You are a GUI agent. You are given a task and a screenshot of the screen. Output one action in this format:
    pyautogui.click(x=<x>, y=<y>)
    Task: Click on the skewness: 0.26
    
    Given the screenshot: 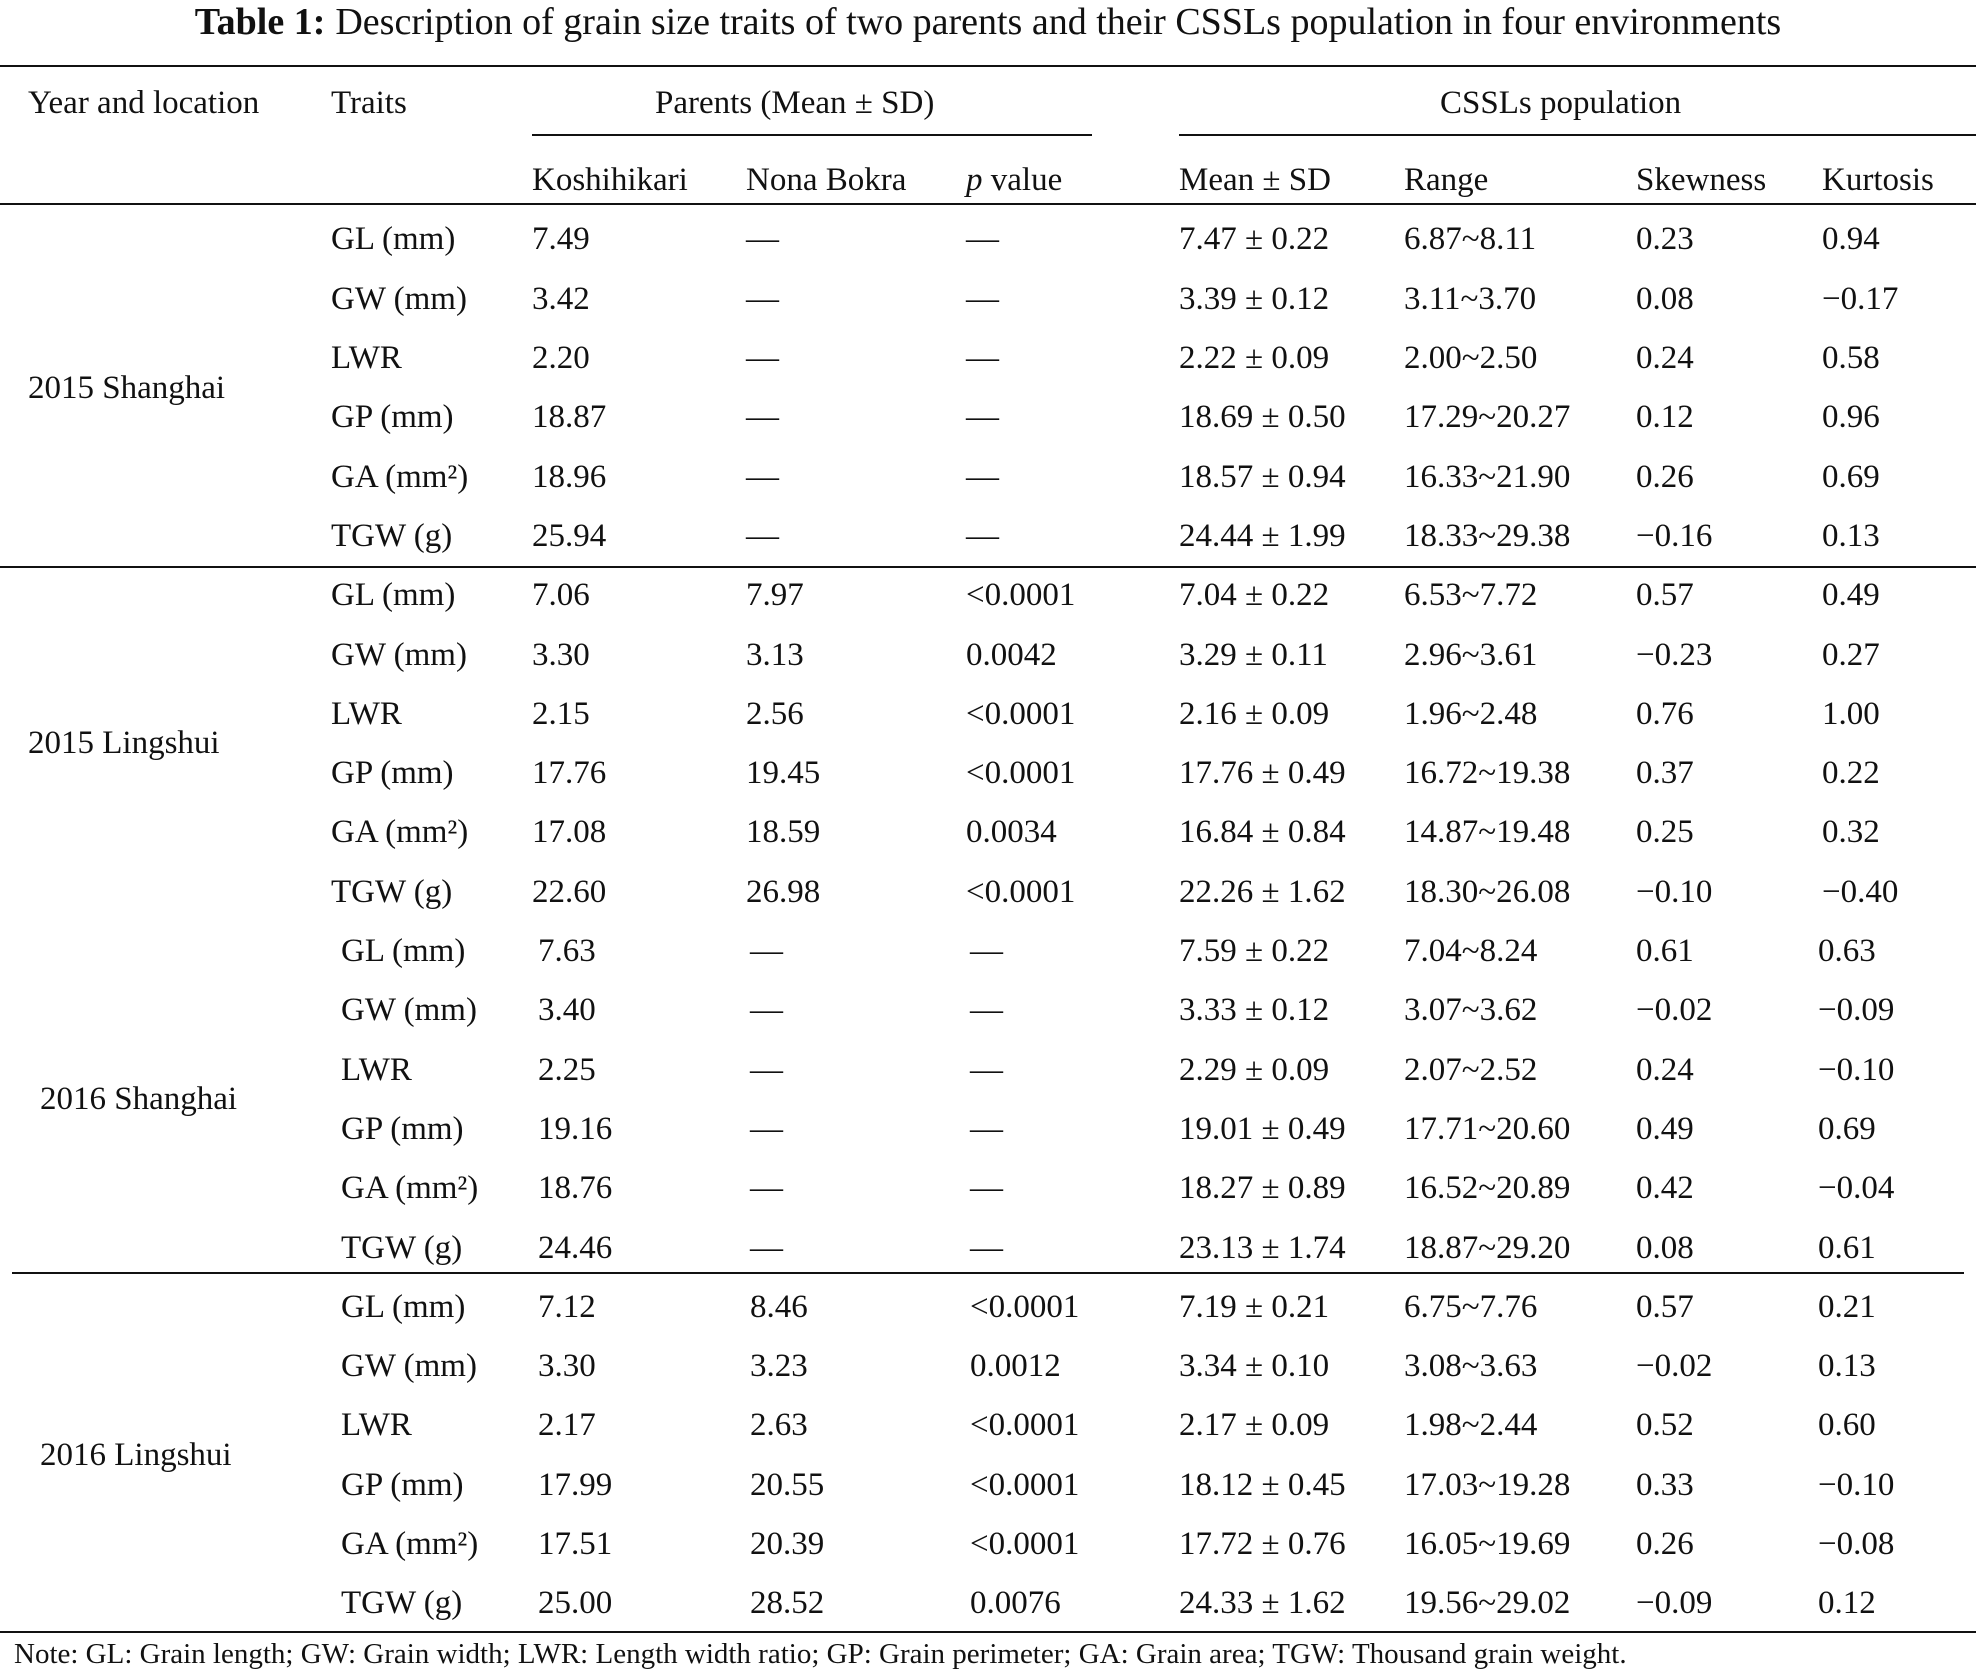 What is the action you would take?
    pyautogui.click(x=1665, y=1544)
    